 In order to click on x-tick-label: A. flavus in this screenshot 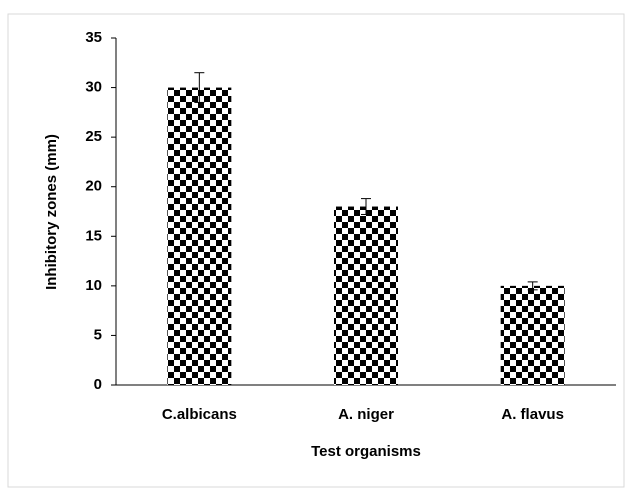, I will do `click(532, 414)`.